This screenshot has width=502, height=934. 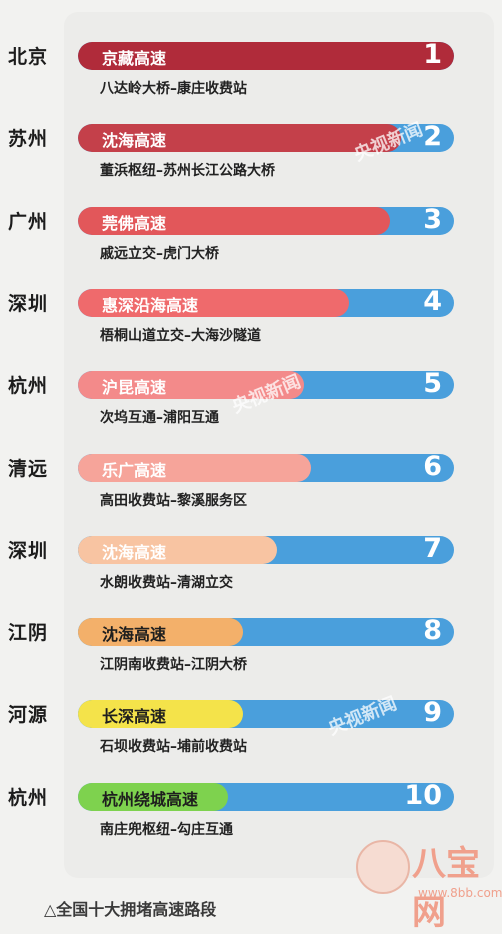 What do you see at coordinates (173, 89) in the screenshot?
I see `road-section: 八达岭大桥–康庄收费站` at bounding box center [173, 89].